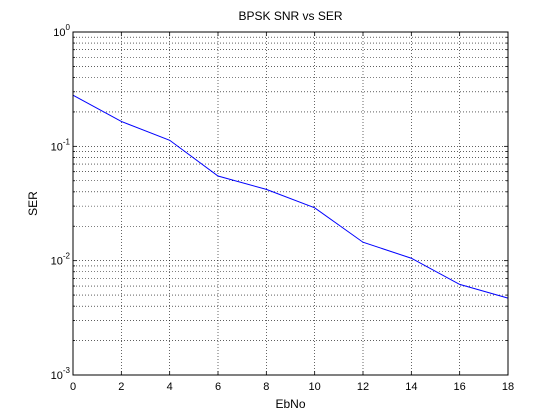 Image resolution: width=560 pixels, height=420 pixels. Describe the element at coordinates (73, 387) in the screenshot. I see `x-tick-label: 0` at that location.